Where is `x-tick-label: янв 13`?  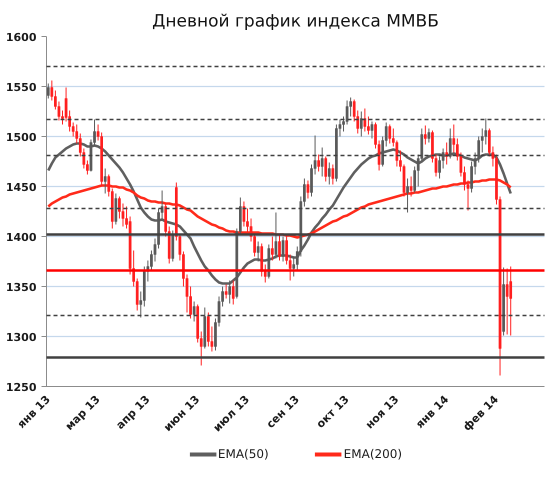 x-tick-label: янв 13 is located at coordinates (33, 411).